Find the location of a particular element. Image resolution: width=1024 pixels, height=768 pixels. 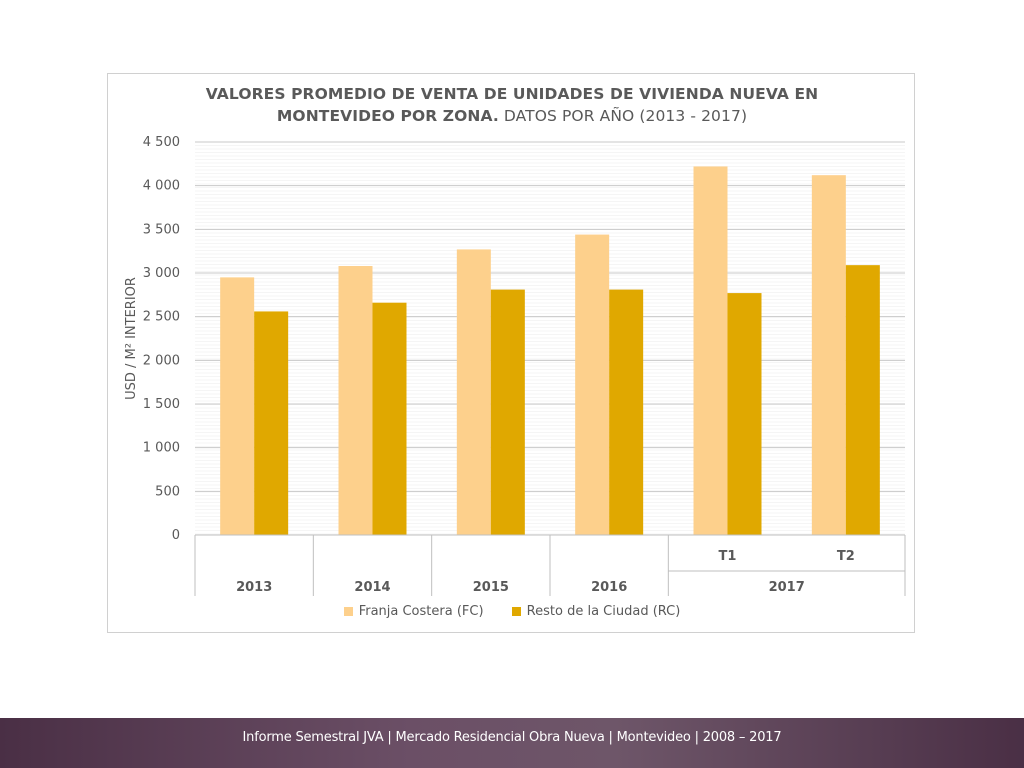

bar-fc-2015 is located at coordinates (473, 392).